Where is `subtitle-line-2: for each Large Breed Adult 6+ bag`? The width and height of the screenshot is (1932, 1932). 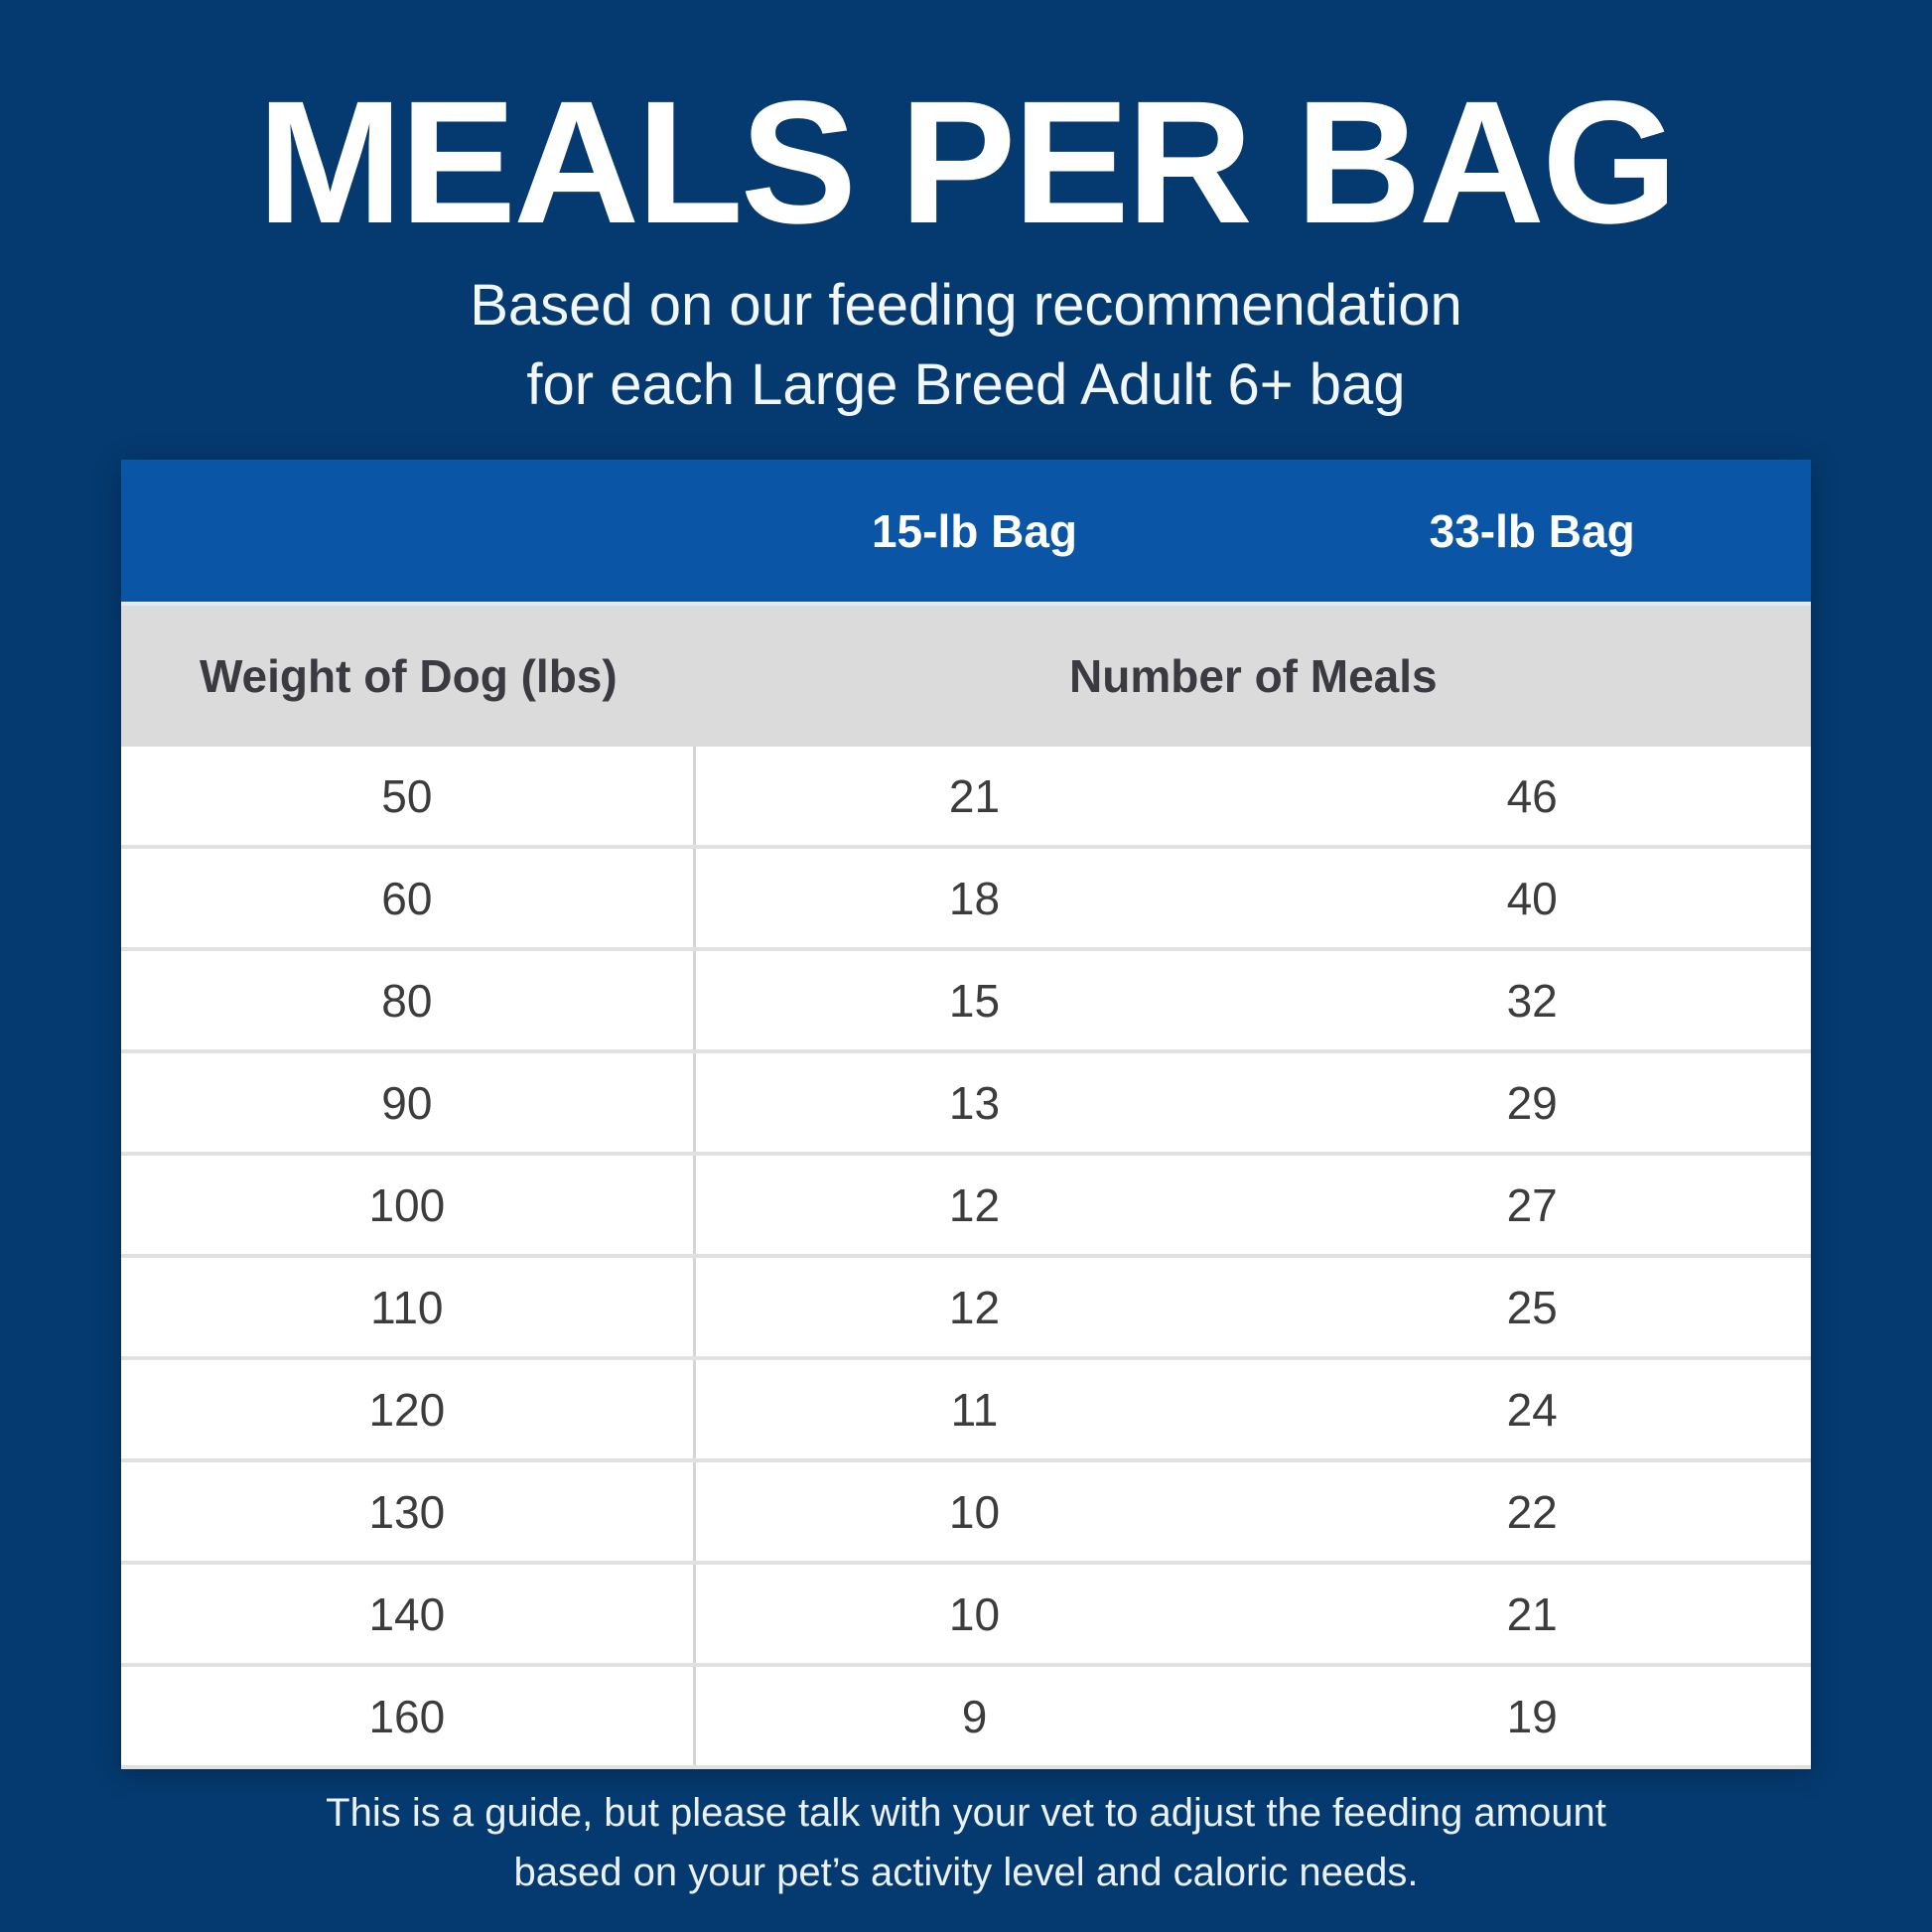 subtitle-line-2: for each Large Breed Adult 6+ bag is located at coordinates (966, 385).